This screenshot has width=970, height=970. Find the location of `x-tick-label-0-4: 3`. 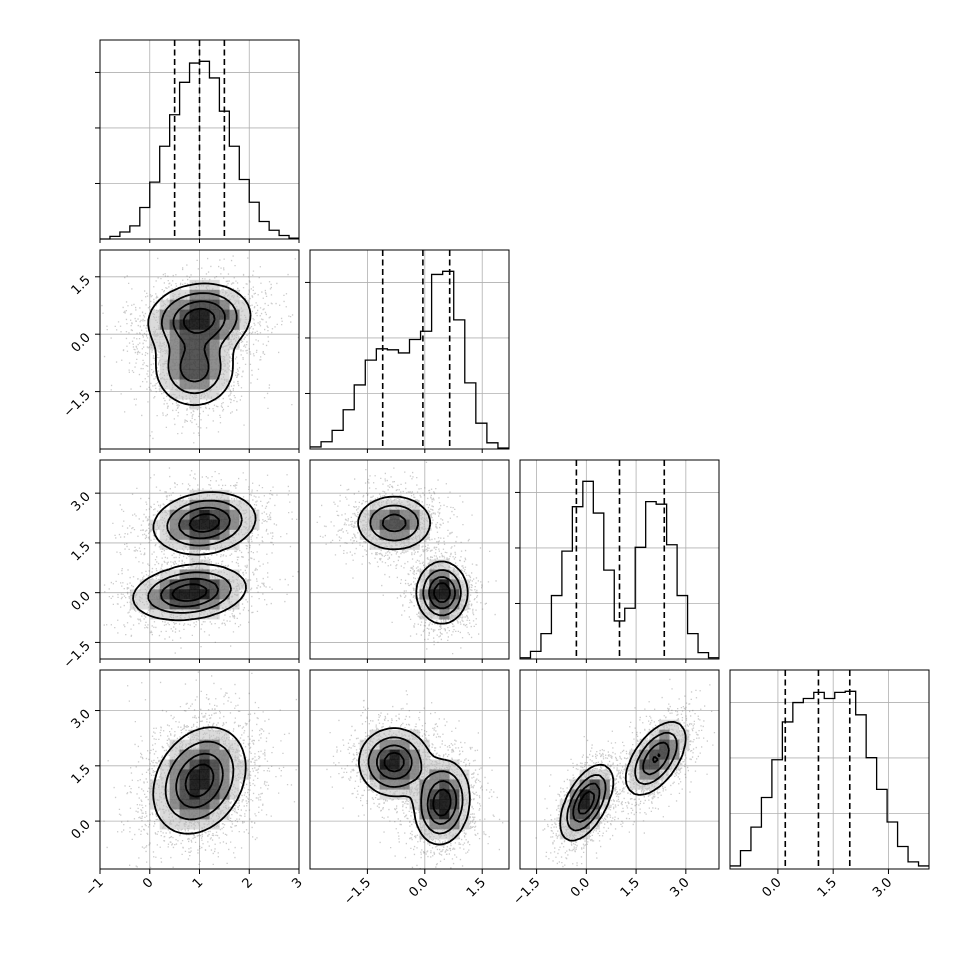

x-tick-label-0-4: 3 is located at coordinates (297, 883).